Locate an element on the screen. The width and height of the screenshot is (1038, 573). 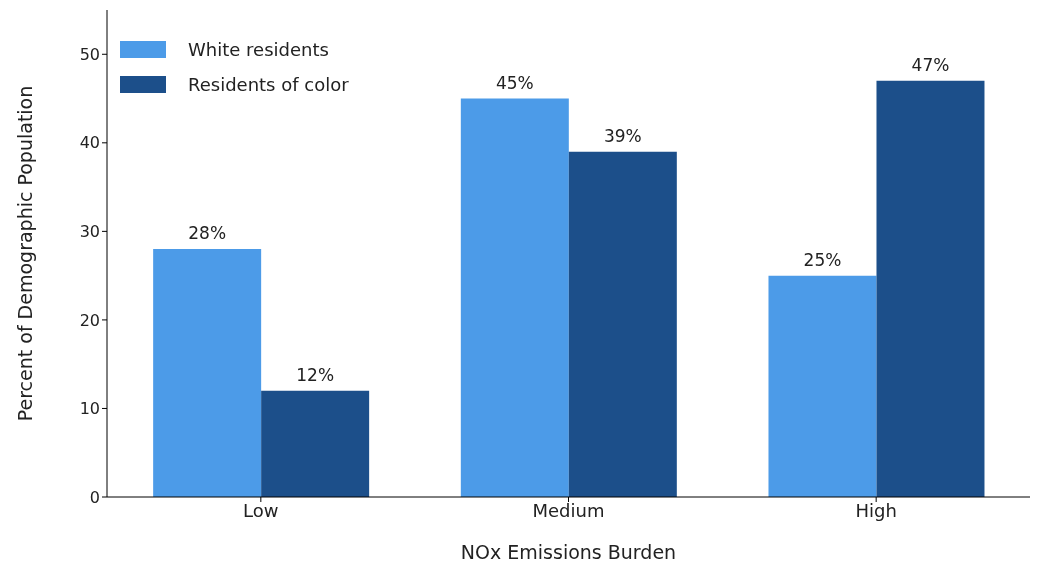
y-tick-label: 10 is located at coordinates (89, 409).